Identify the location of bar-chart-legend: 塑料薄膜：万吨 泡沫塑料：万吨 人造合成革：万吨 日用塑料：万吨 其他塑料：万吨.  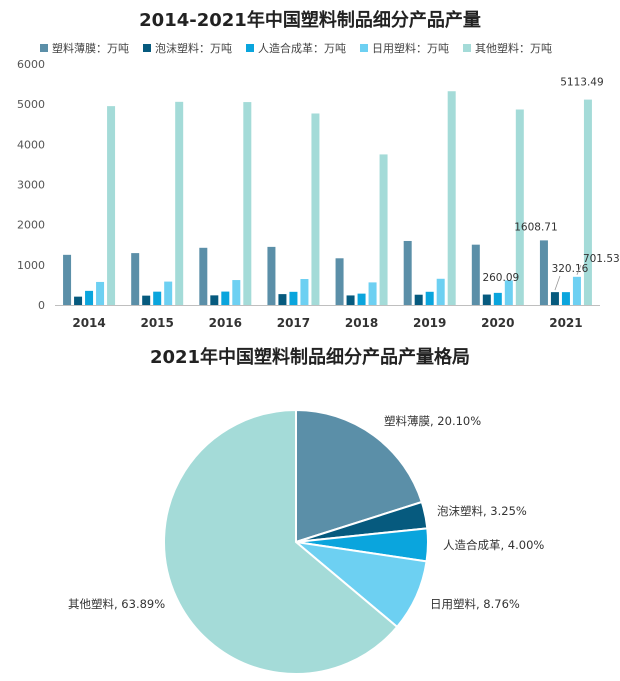
(296, 48).